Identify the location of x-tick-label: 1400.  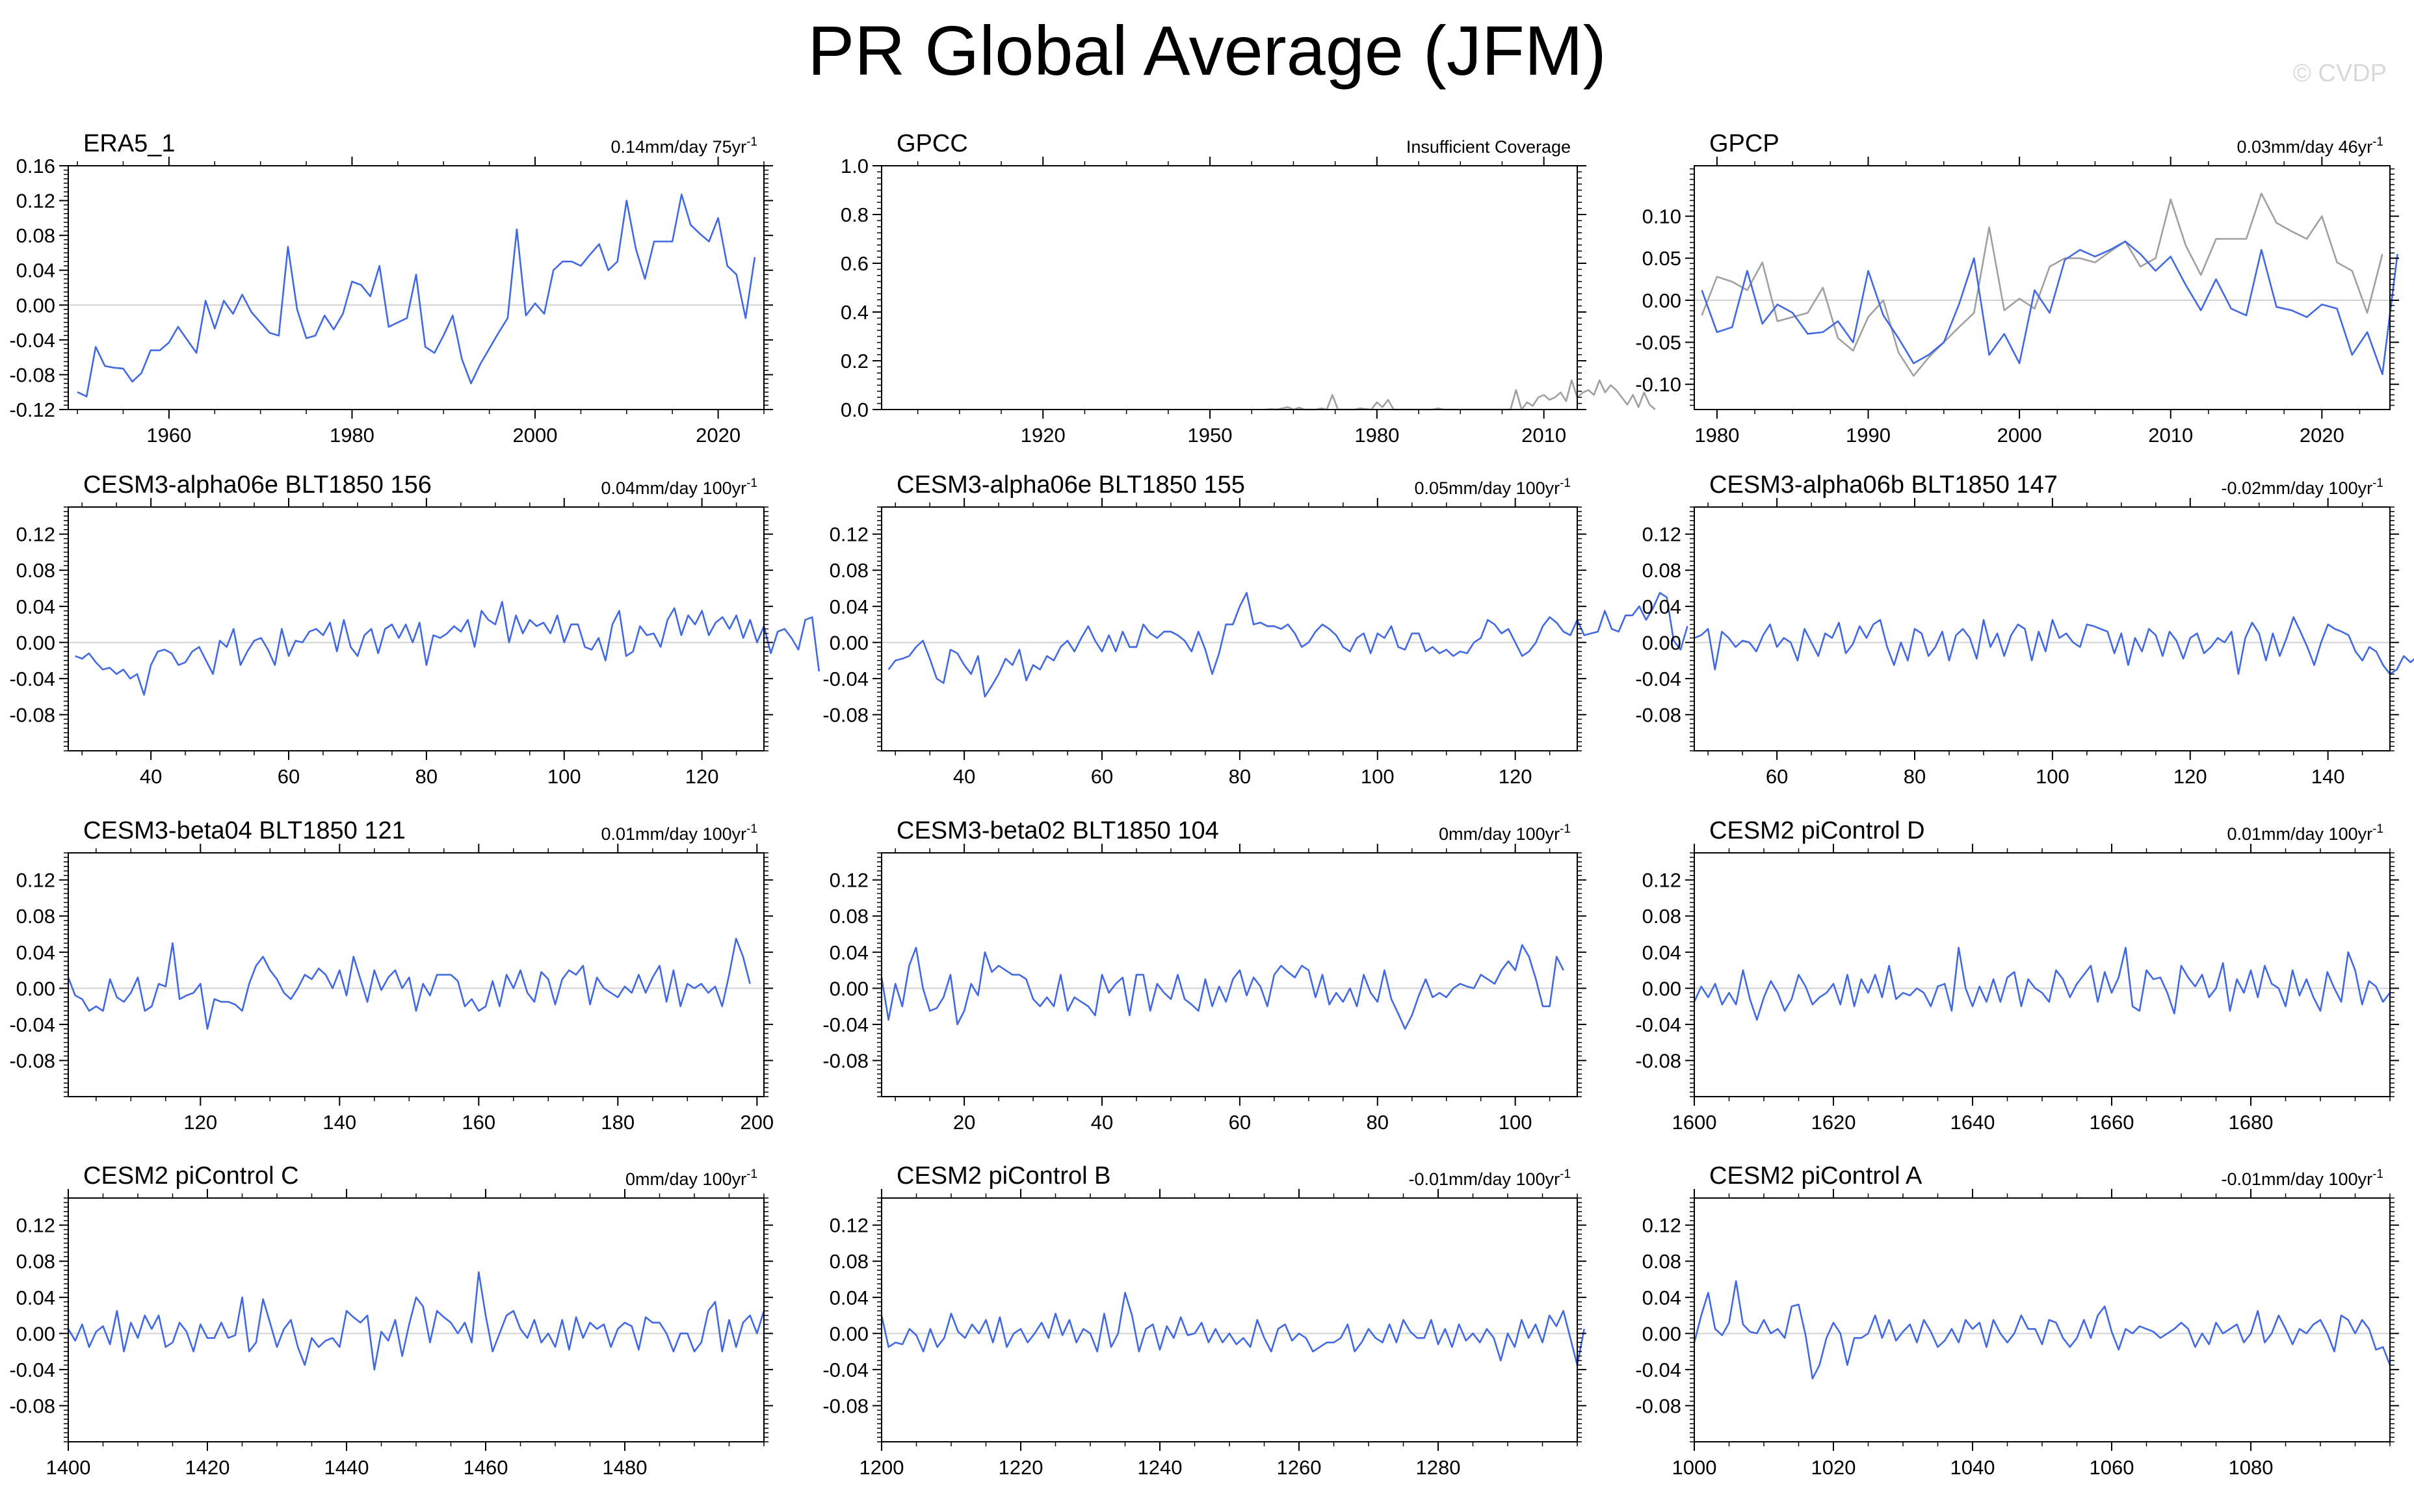
(68, 1467).